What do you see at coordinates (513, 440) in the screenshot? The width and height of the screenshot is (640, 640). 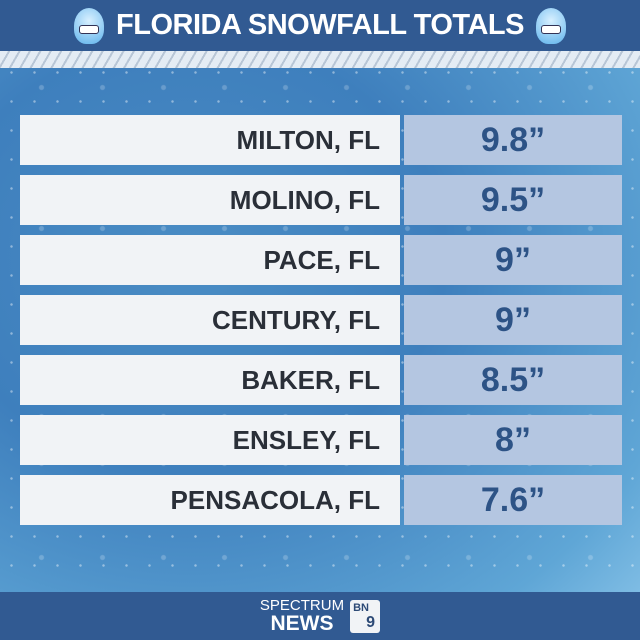 I see `snowfall-total: 8”` at bounding box center [513, 440].